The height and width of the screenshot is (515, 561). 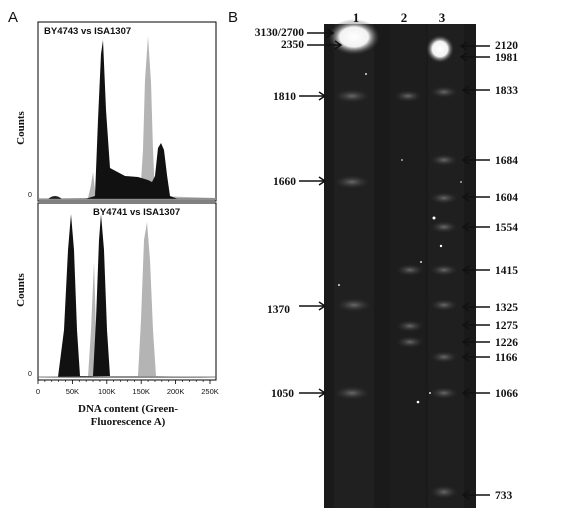 I want to click on histogram-top-frame, so click(x=127, y=111).